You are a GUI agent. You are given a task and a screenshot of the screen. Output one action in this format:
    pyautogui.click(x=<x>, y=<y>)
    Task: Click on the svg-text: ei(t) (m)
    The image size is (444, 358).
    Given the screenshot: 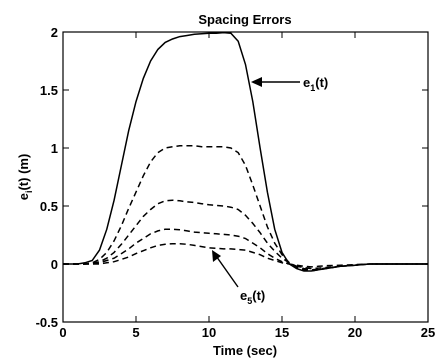 What is the action you would take?
    pyautogui.click(x=25, y=177)
    